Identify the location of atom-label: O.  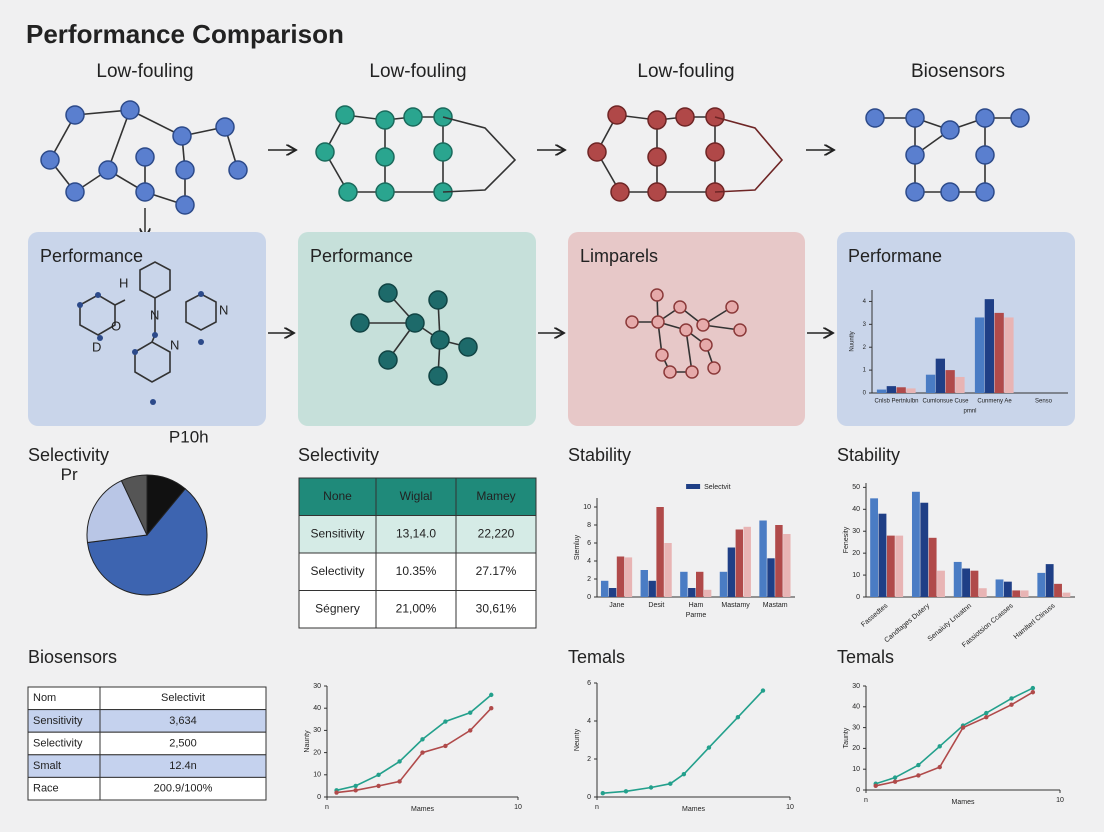
(116, 325).